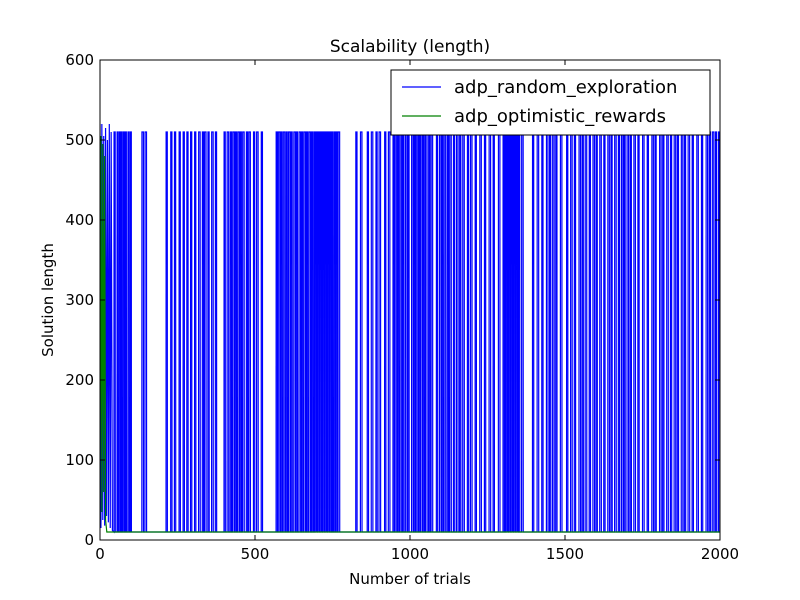  I want to click on y-tick-label: 100, so click(79, 460).